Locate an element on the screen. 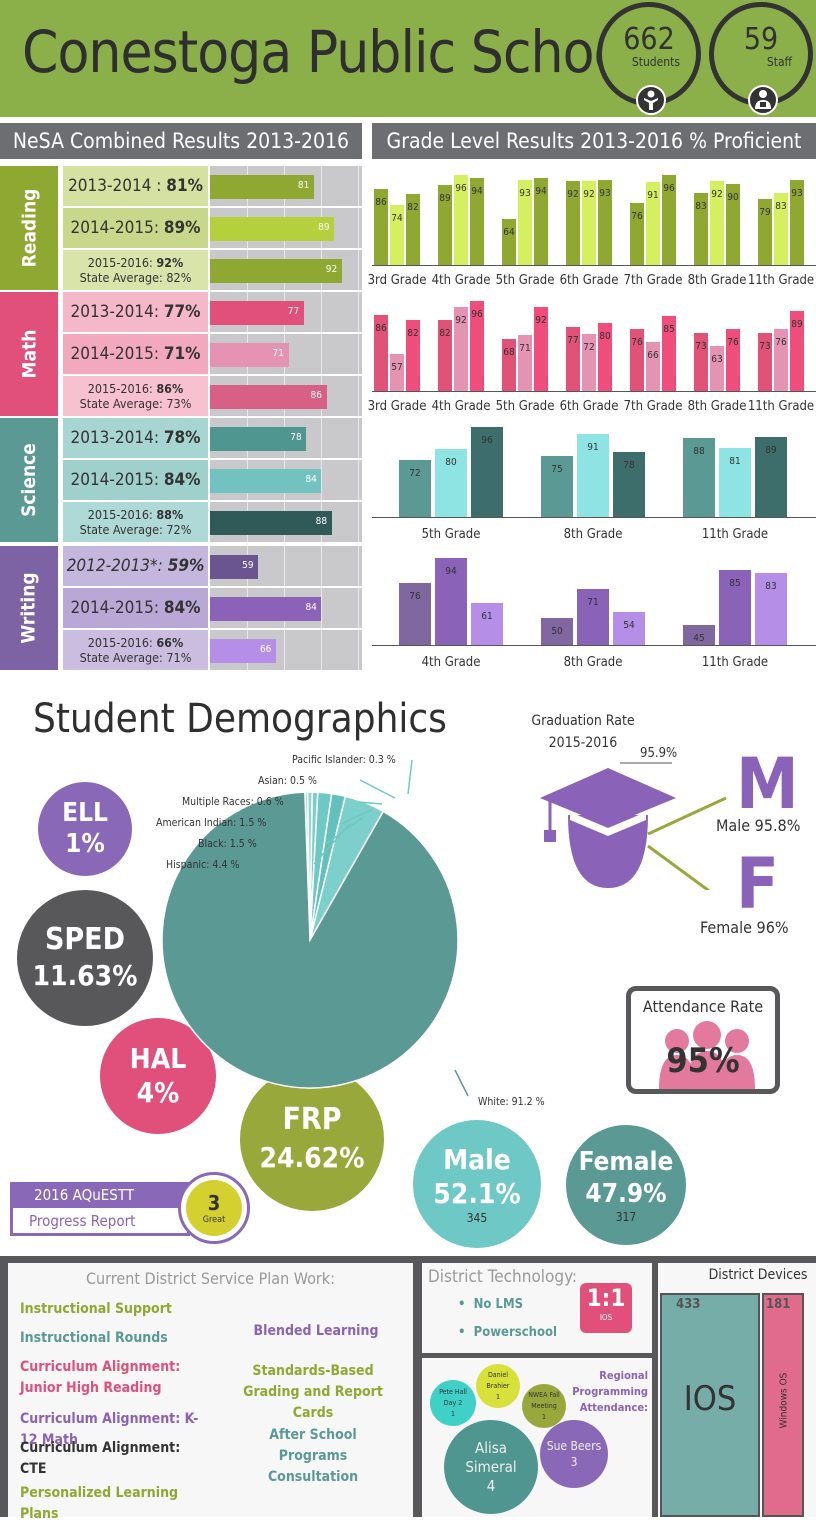 This screenshot has width=816, height=1525. bar-value: 89 is located at coordinates (445, 198).